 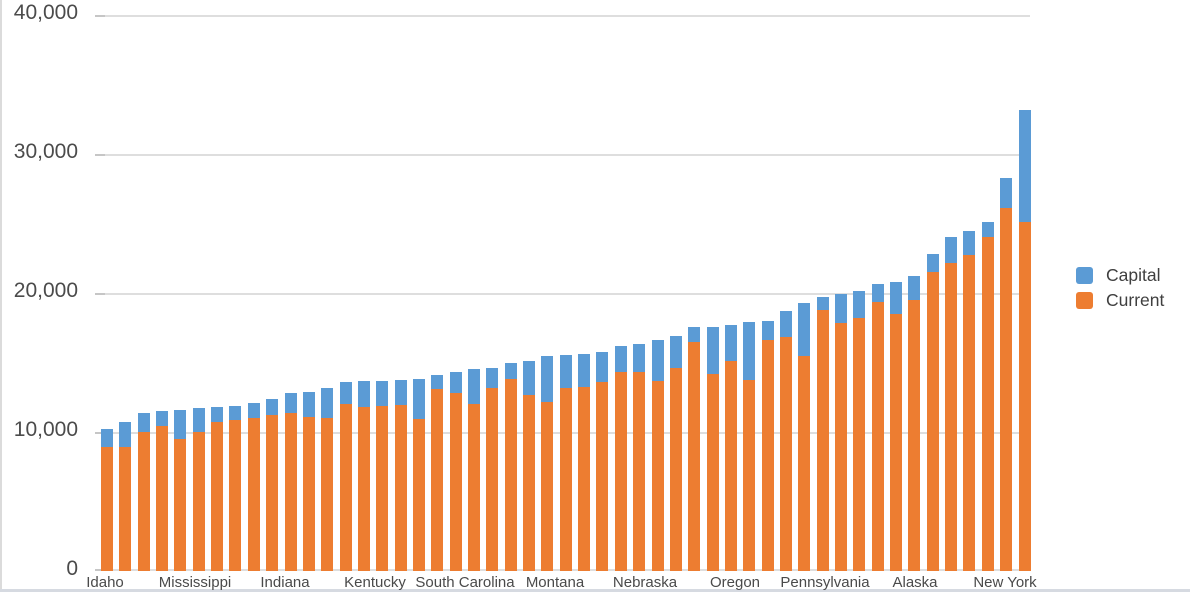 I want to click on window-left-border, so click(x=1, y=295).